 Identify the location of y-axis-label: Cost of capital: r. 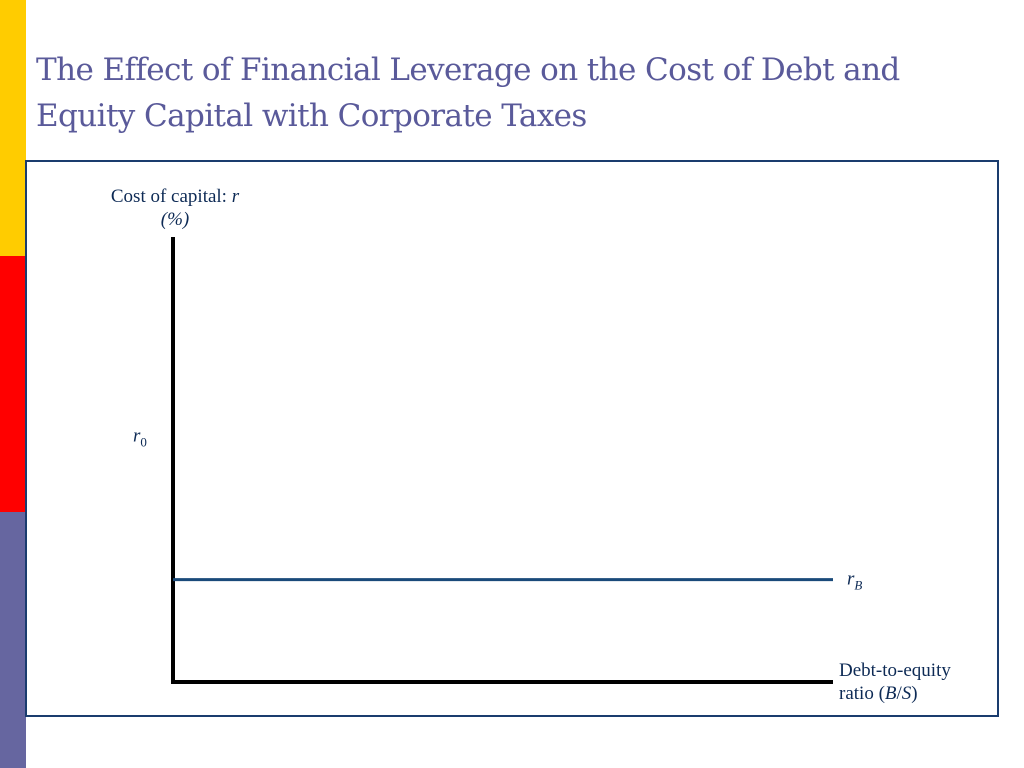
(175, 196).